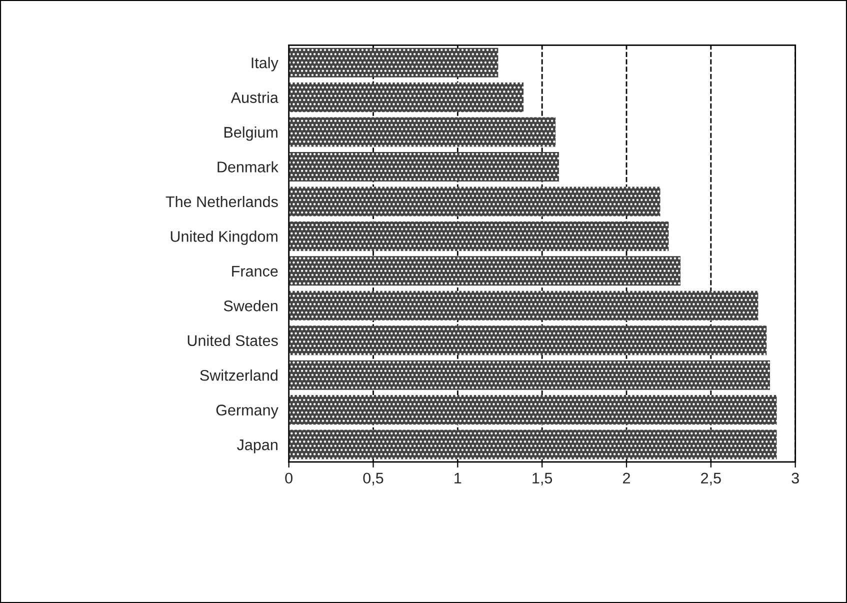  Describe the element at coordinates (373, 479) in the screenshot. I see `x-tick-label: 0,5` at that location.